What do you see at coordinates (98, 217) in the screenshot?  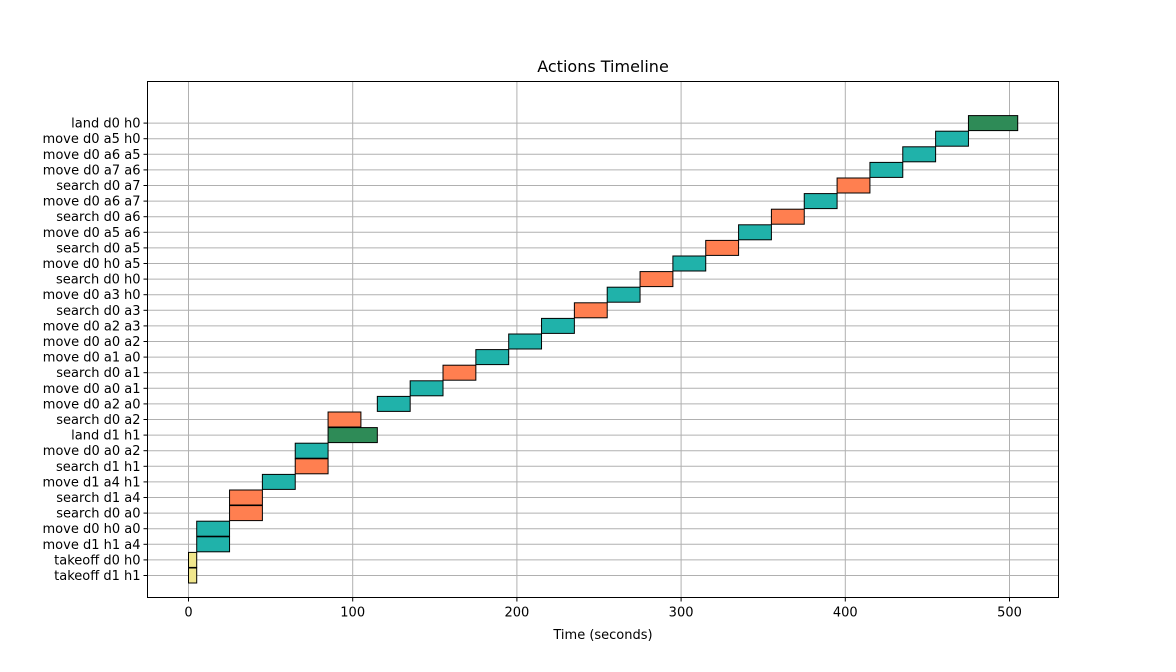 I see `y-tick-label: search d0 a6` at bounding box center [98, 217].